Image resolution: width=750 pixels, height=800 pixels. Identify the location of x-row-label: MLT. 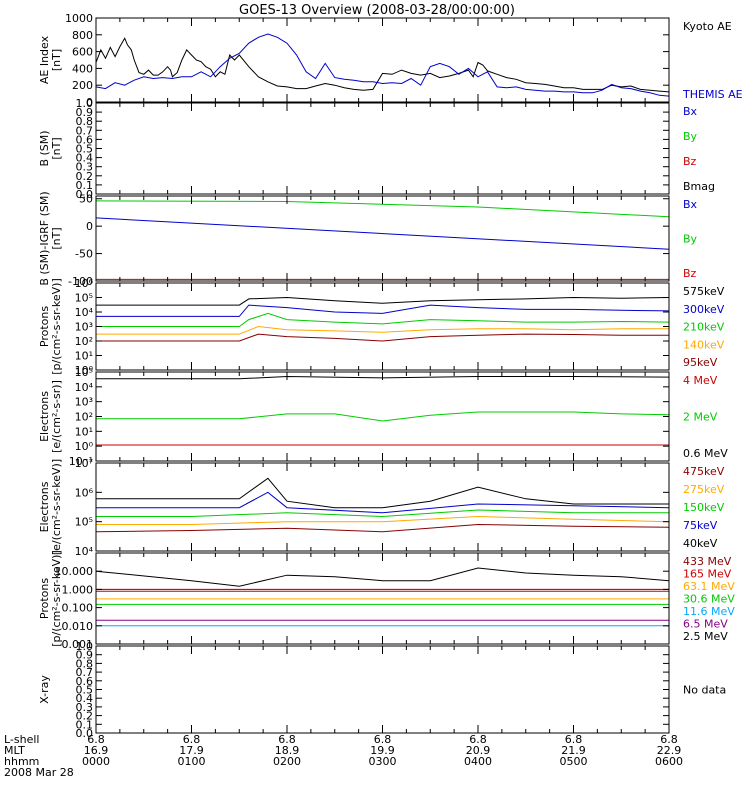
(14, 750).